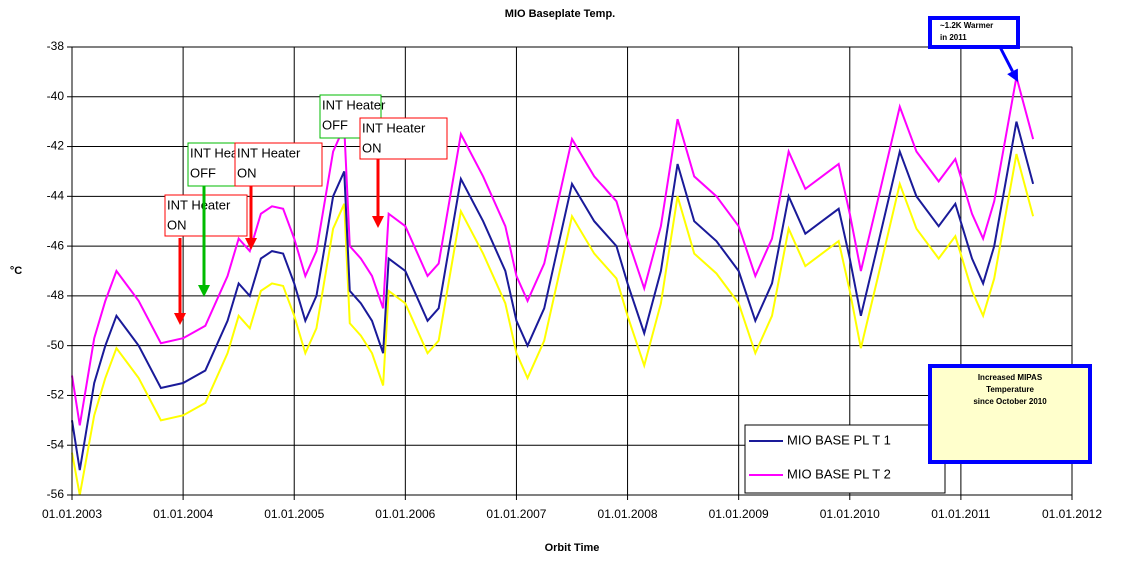  Describe the element at coordinates (1010, 401) in the screenshot. I see `annotation-text: since October 2010` at that location.